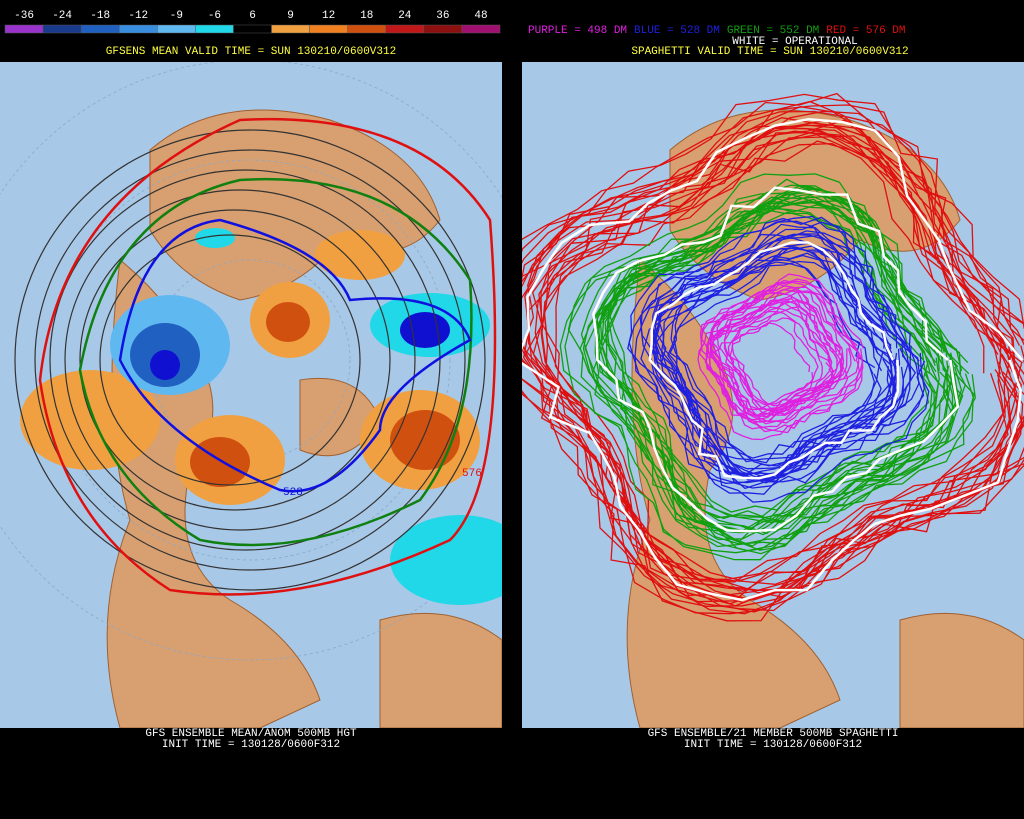  What do you see at coordinates (176, 16) in the screenshot?
I see `color-bar-label: -9` at bounding box center [176, 16].